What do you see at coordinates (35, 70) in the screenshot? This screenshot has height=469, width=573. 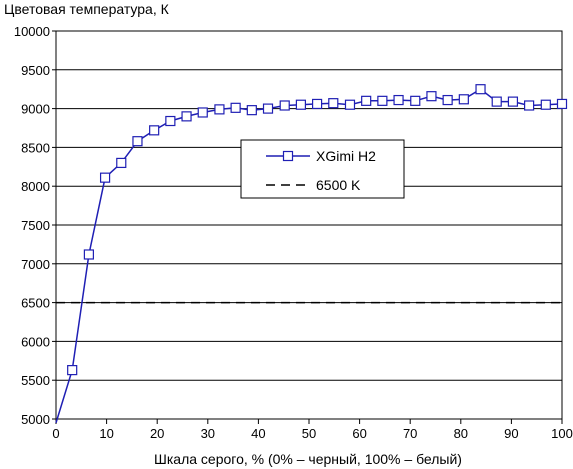 I see `y-tick-label: 9500` at bounding box center [35, 70].